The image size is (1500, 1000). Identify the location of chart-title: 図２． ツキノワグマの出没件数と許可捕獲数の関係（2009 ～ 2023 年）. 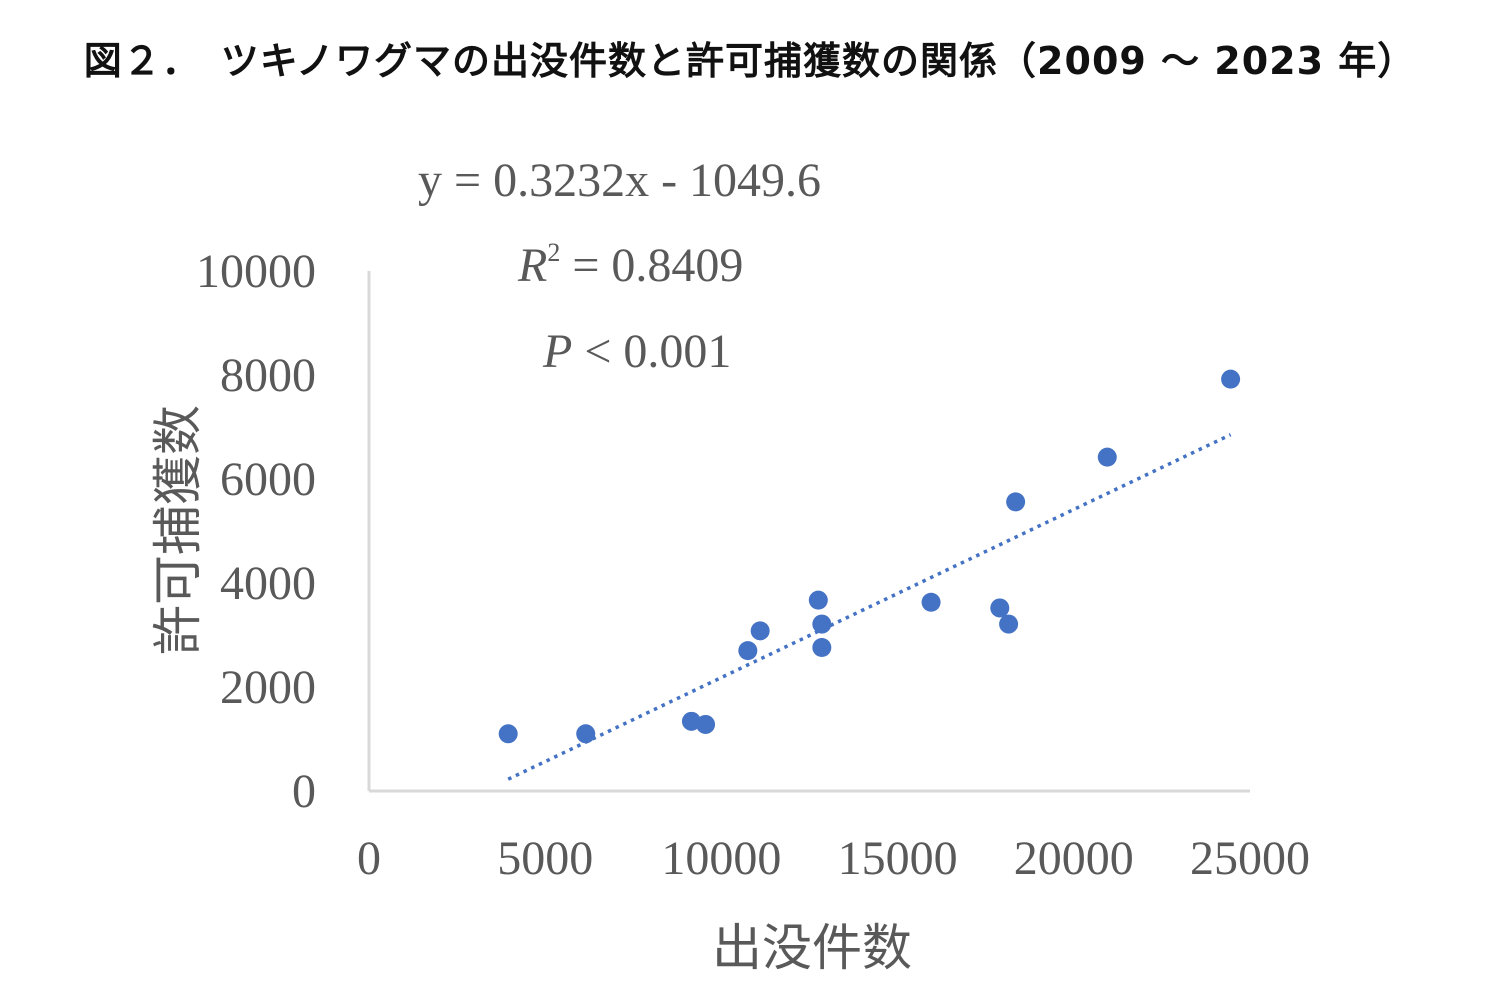
(750, 61).